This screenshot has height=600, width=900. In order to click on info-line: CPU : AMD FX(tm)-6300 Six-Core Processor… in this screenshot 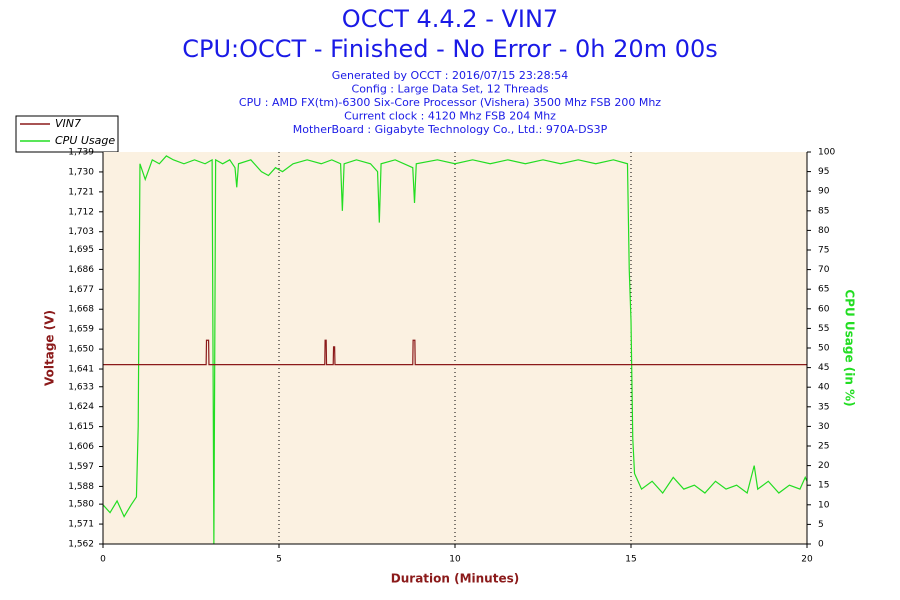, I will do `click(450, 102)`.